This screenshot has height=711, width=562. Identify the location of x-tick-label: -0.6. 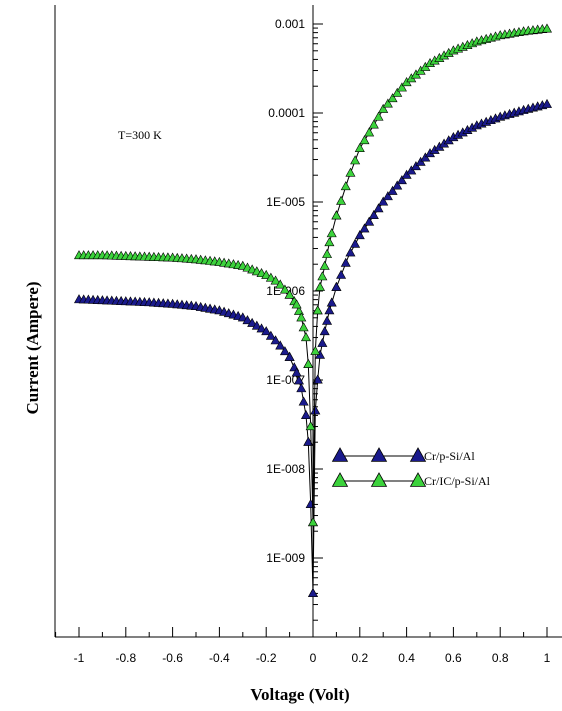
(172, 658).